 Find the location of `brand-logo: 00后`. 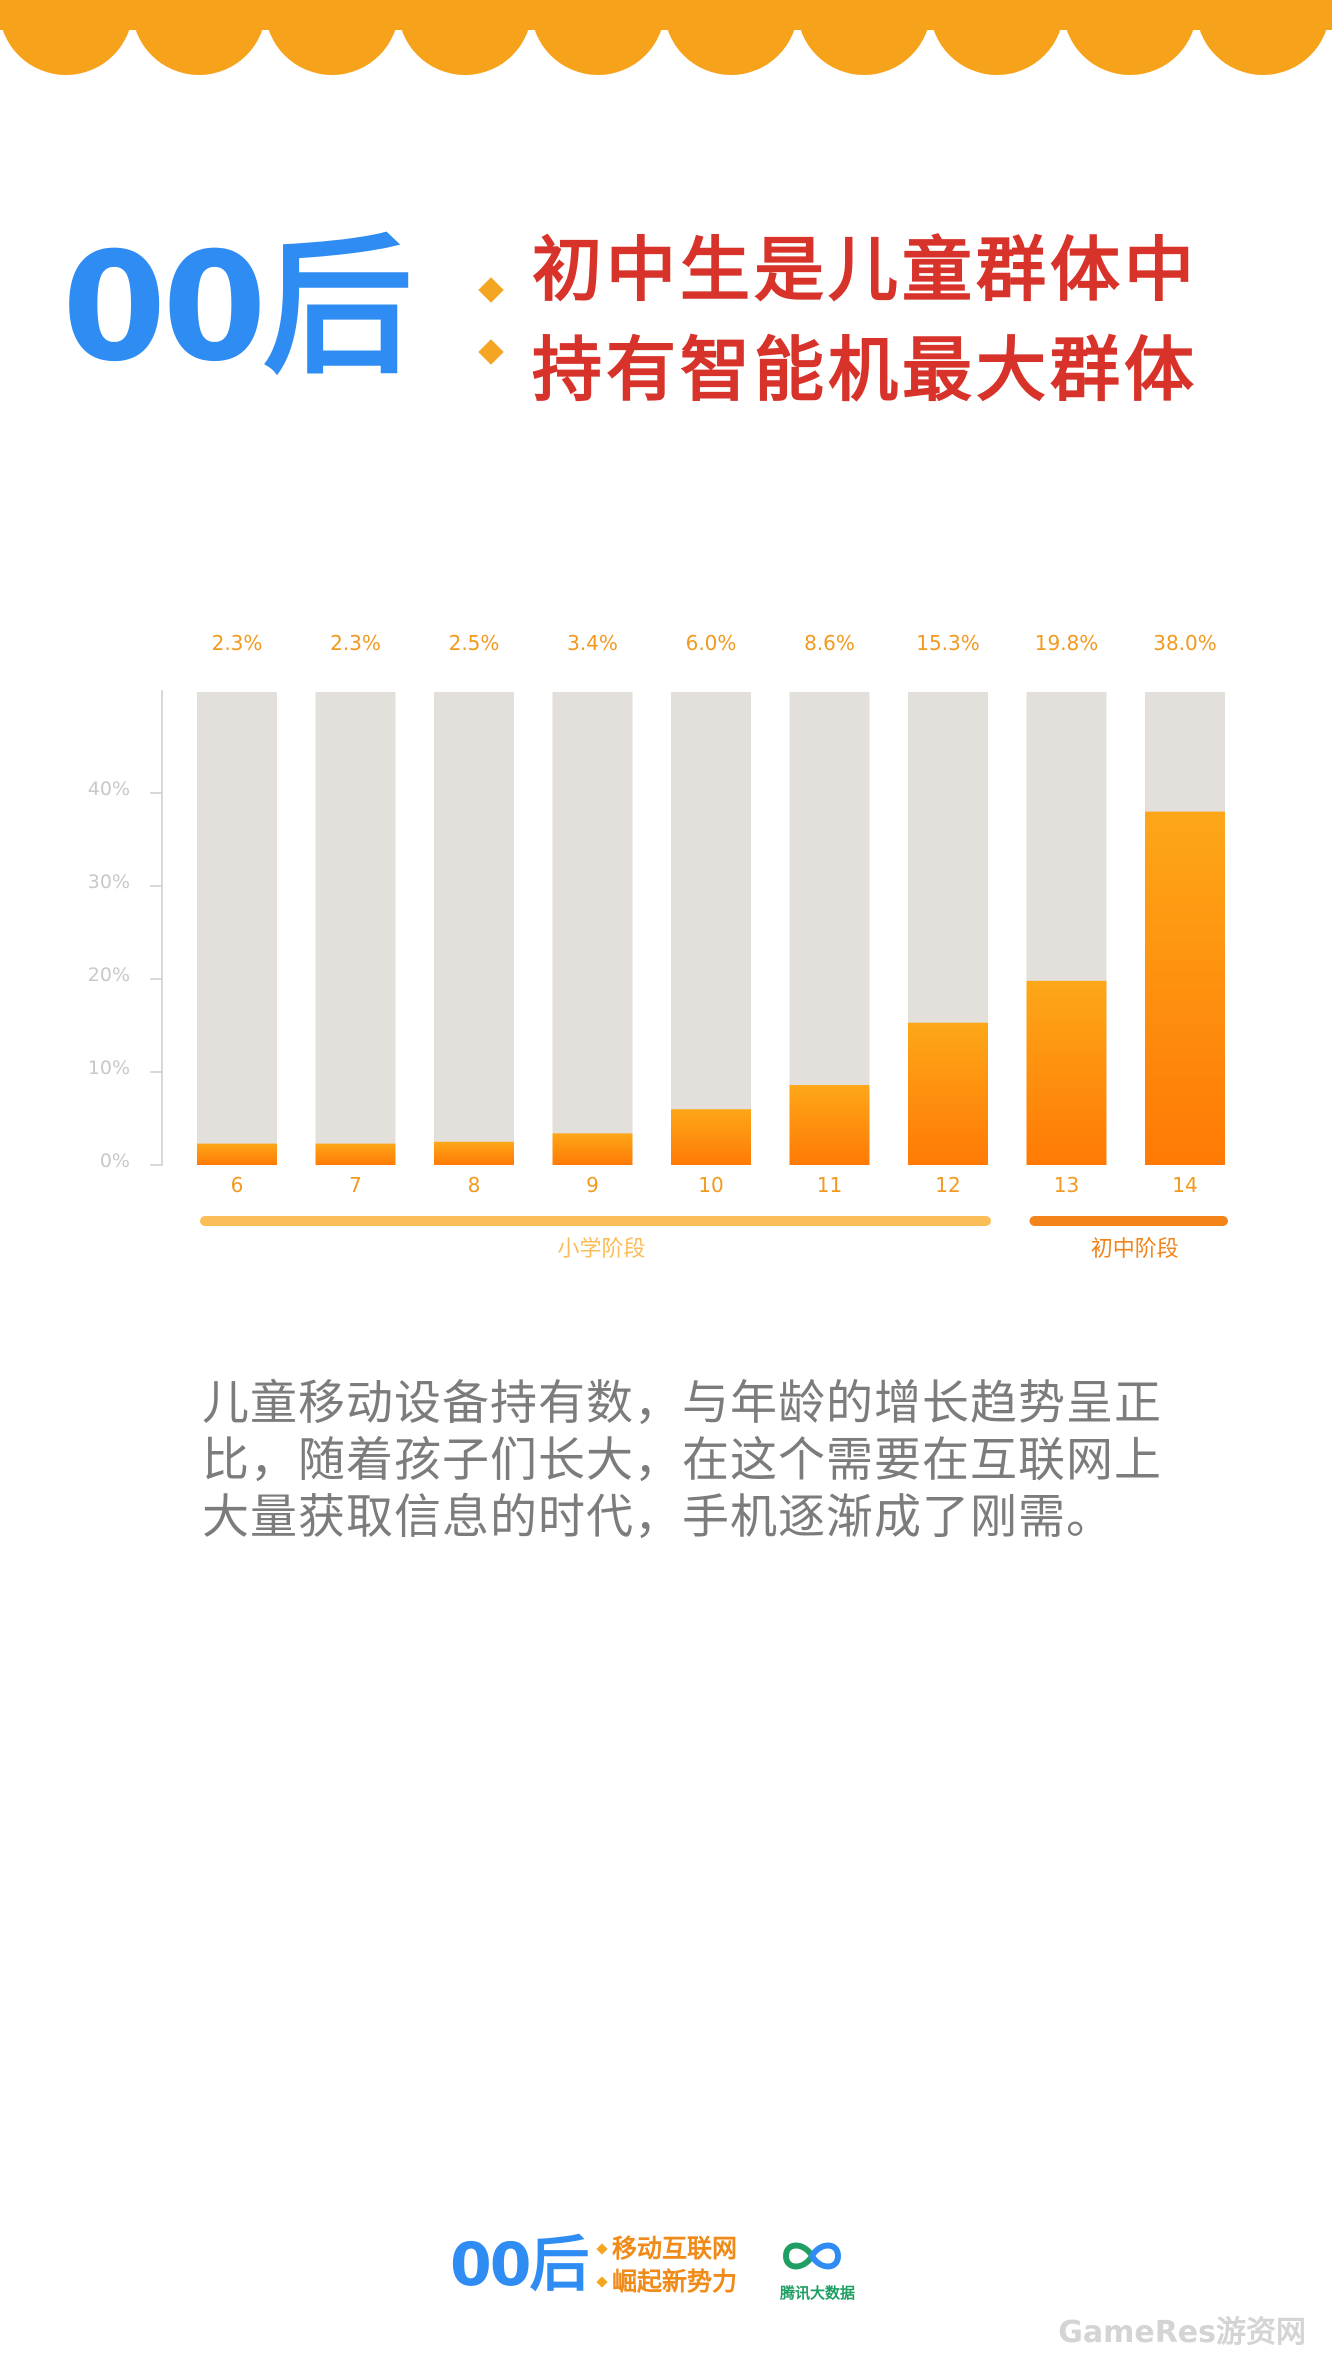

brand-logo: 00后 is located at coordinates (237, 308).